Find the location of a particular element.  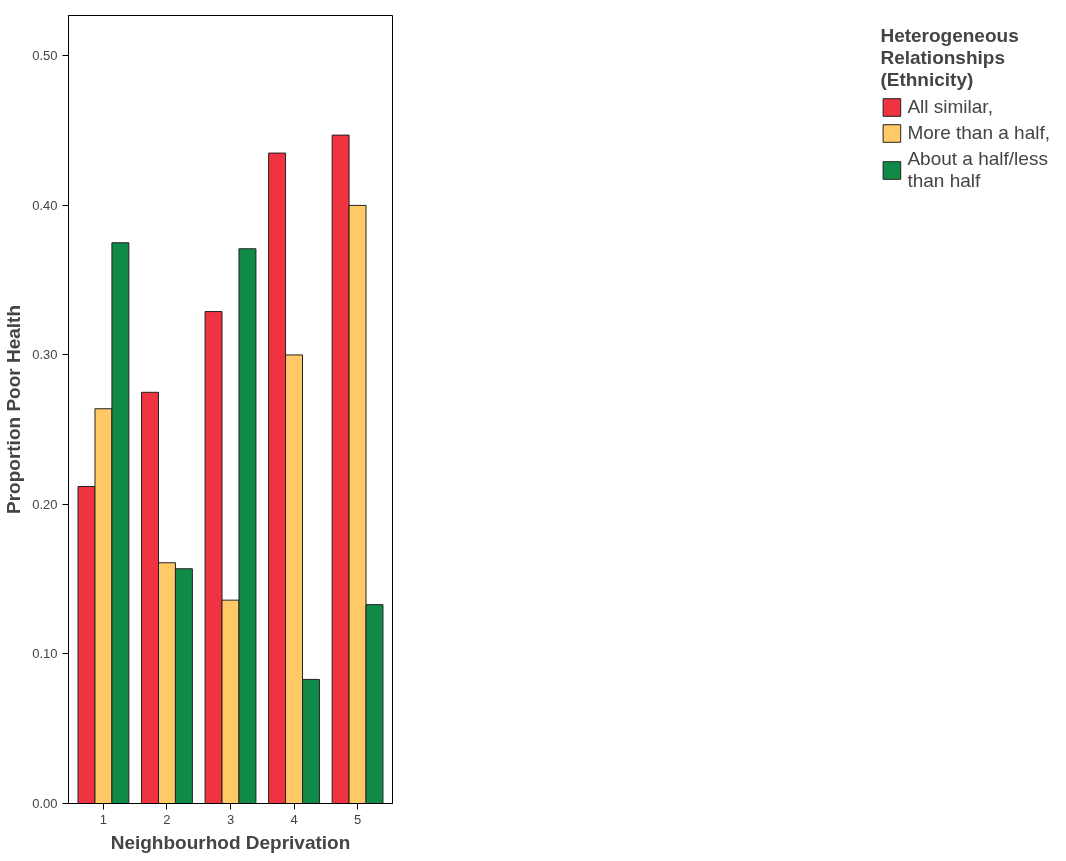

x-tick-label: 1 is located at coordinates (103, 819).